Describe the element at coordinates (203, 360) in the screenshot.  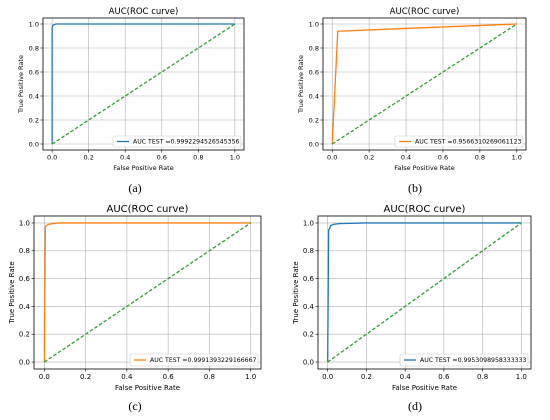
I see `legend-label: AUC TEST =0.9991393229166667` at that location.